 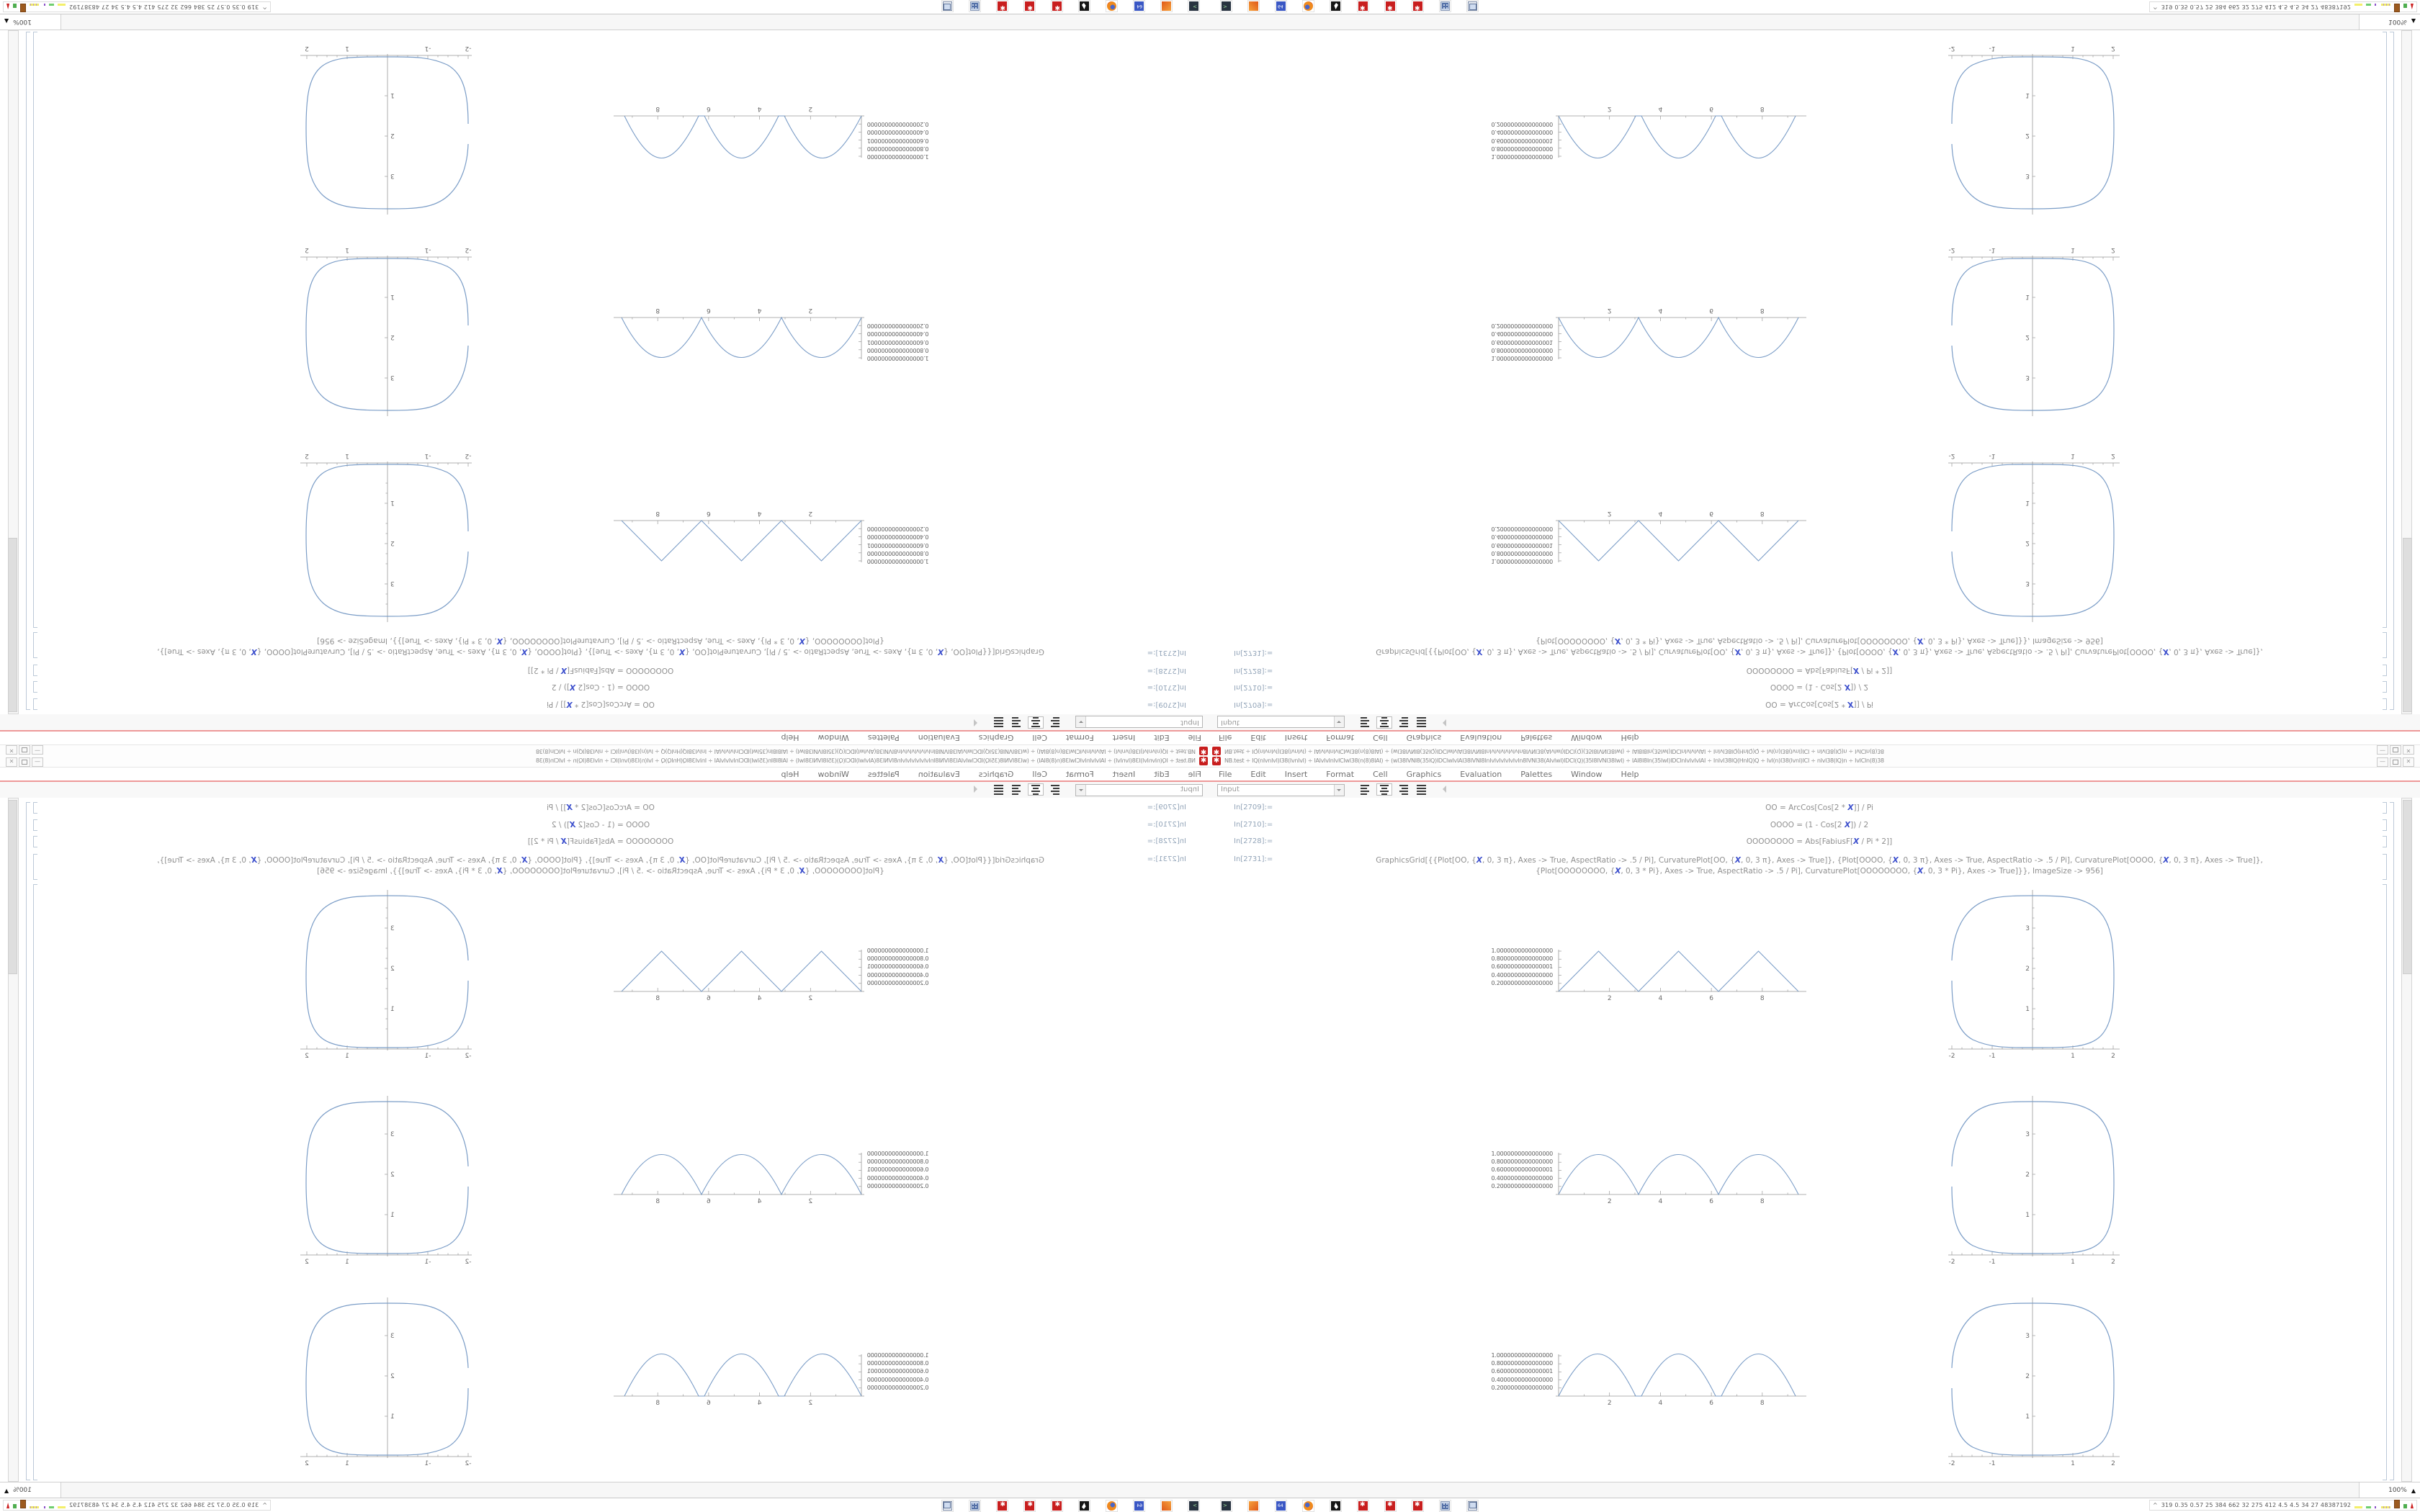 I want to click on minimize-button: —, so click(x=2382, y=750).